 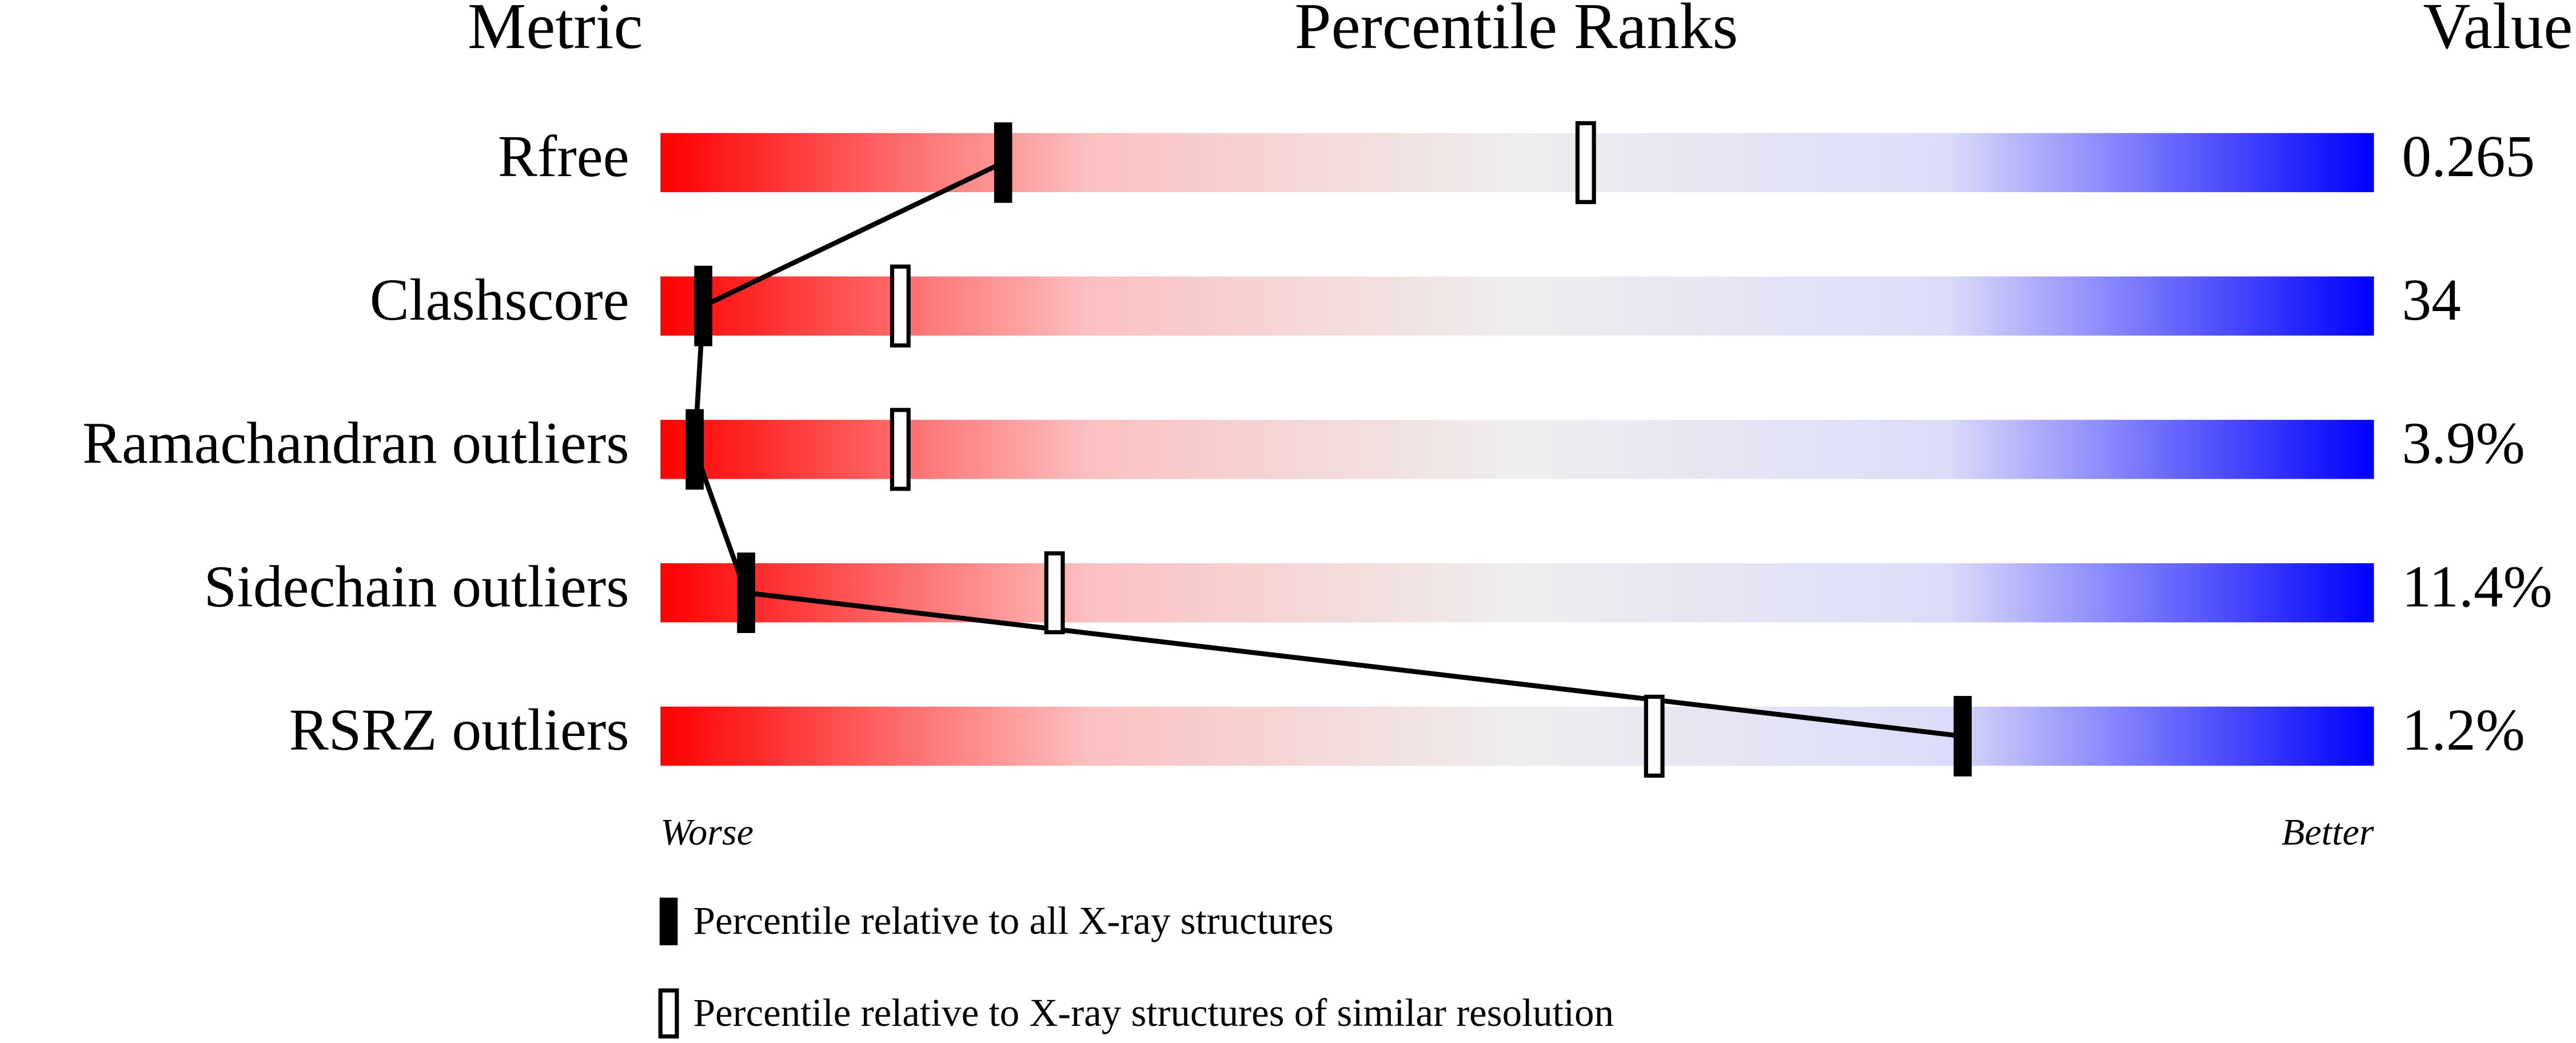 I want to click on metric-label: Clashscore, so click(x=499, y=301).